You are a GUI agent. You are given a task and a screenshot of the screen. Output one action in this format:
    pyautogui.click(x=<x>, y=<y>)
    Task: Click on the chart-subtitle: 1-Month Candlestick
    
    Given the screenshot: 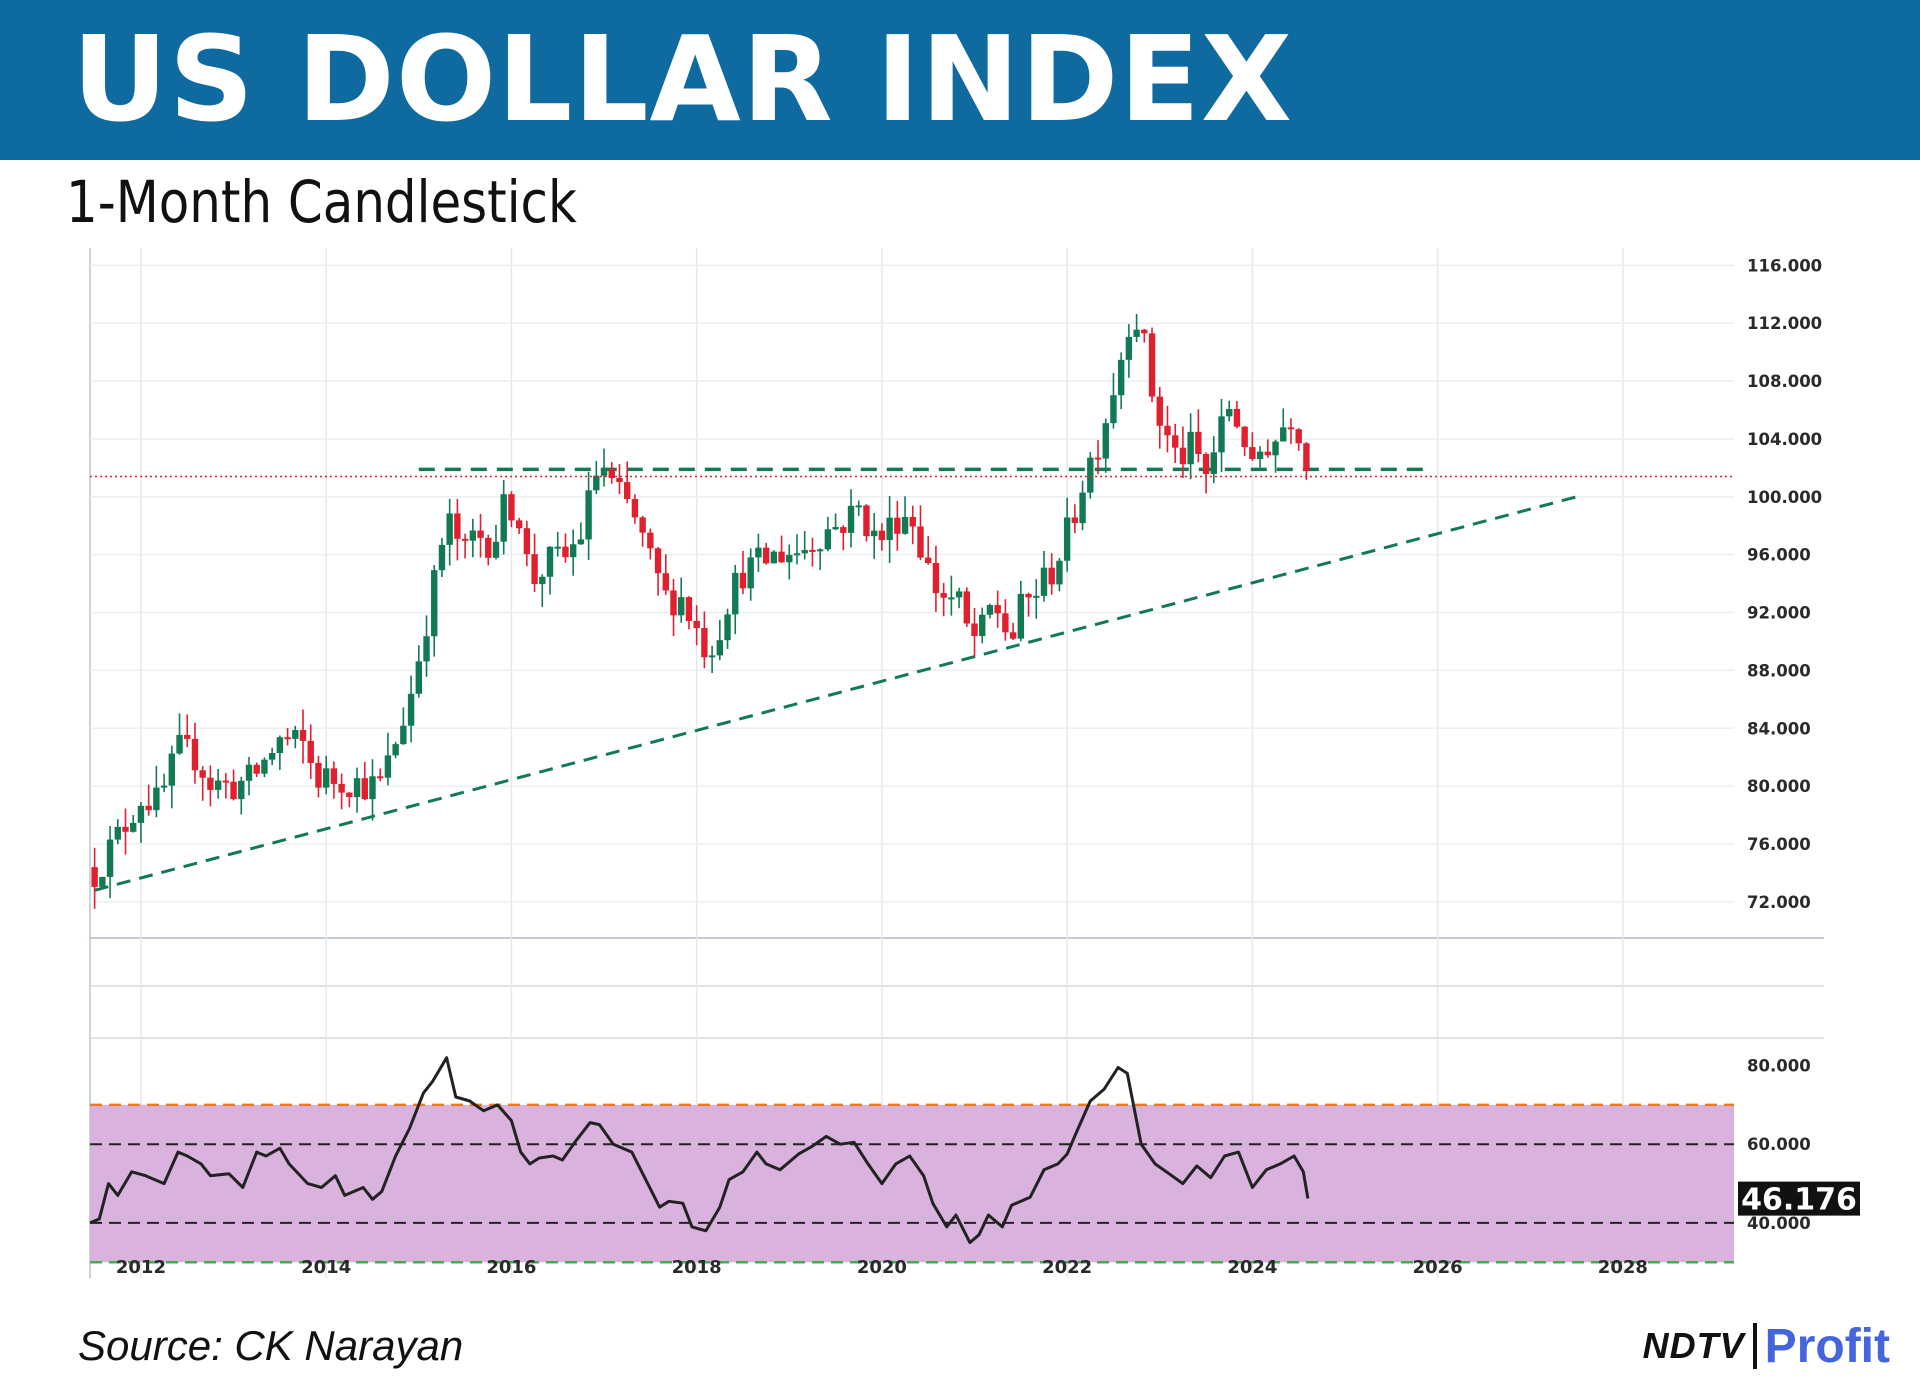 What is the action you would take?
    pyautogui.click(x=321, y=202)
    